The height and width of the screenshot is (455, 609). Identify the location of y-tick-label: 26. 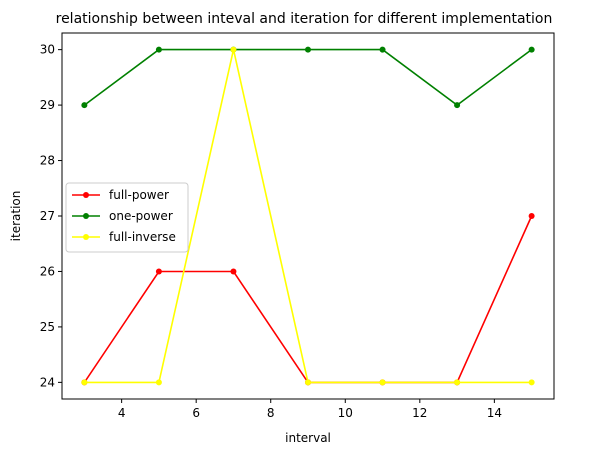
(47, 271).